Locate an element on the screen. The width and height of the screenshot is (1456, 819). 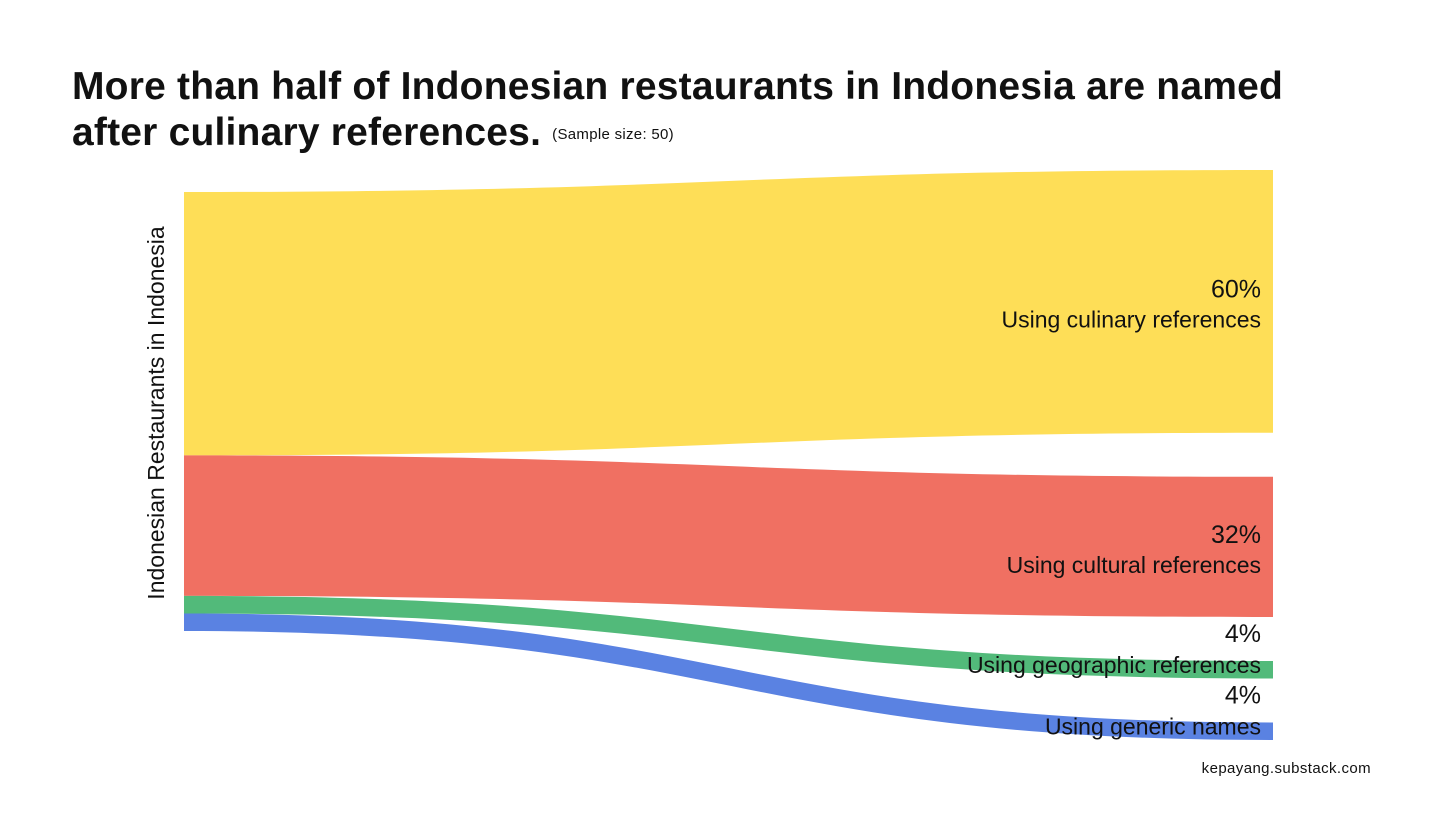
source-node-label: Indonesian Restaurants in Indonesia is located at coordinates (156, 413).